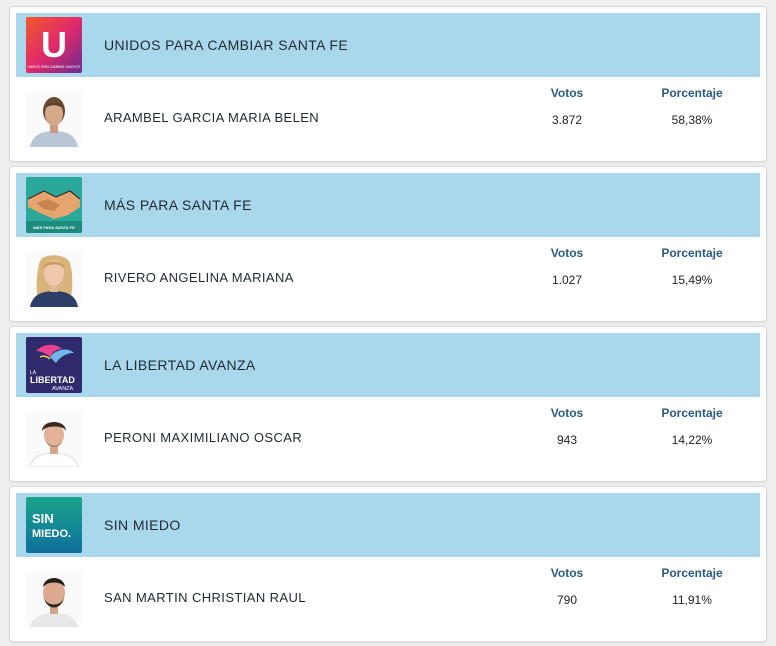 This screenshot has height=646, width=776. What do you see at coordinates (692, 120) in the screenshot?
I see `percent-value: 58,38%` at bounding box center [692, 120].